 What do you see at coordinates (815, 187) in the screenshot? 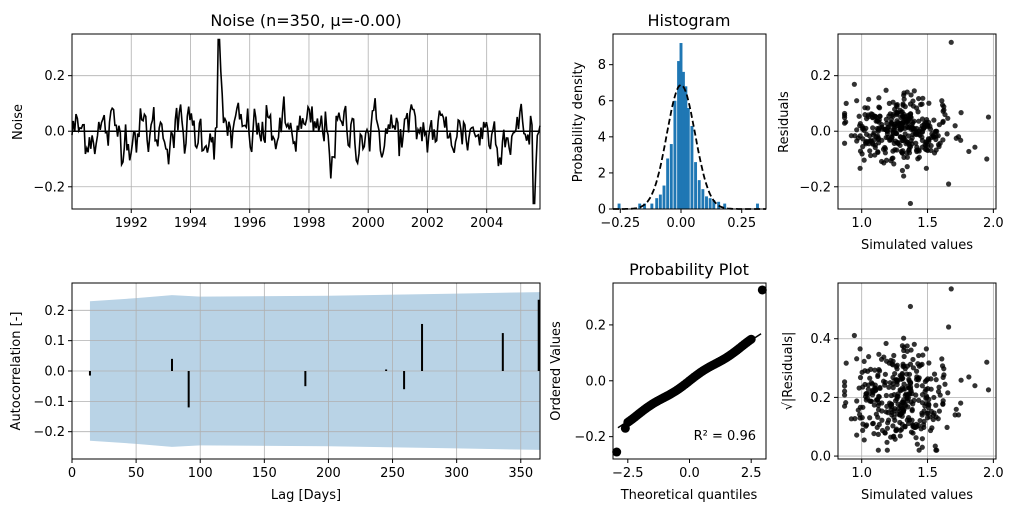
I see `residuals-ytick-label: −0.2` at bounding box center [815, 187].